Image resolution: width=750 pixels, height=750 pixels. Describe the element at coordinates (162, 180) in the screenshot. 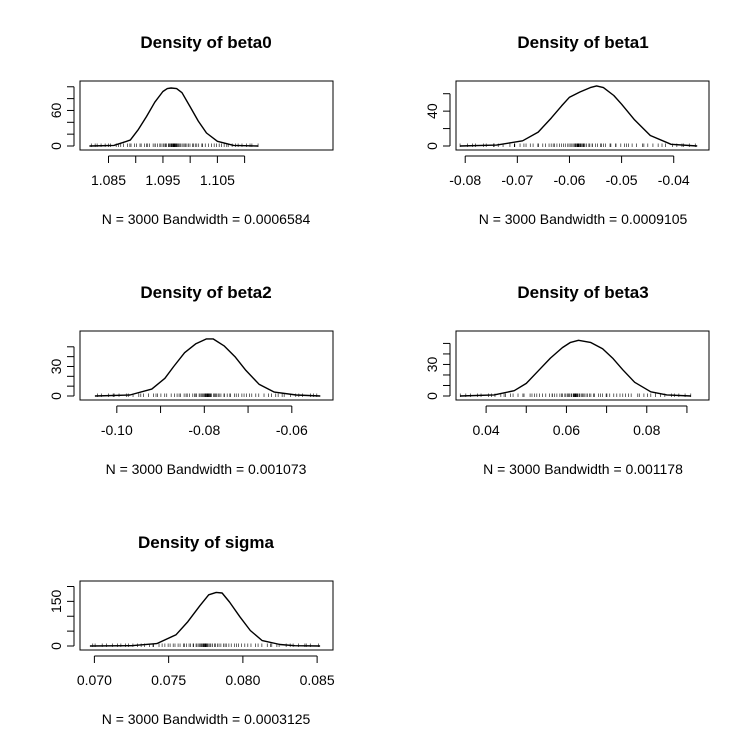

I see `x-tick-label: 1.095` at that location.